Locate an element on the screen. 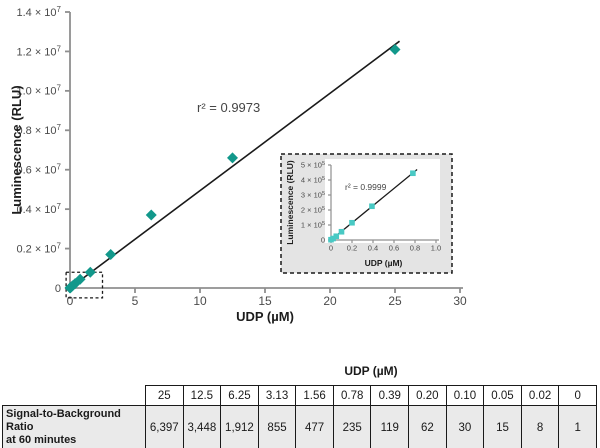 Image resolution: width=600 pixels, height=448 pixels. table-value-cell: 1 is located at coordinates (577, 426).